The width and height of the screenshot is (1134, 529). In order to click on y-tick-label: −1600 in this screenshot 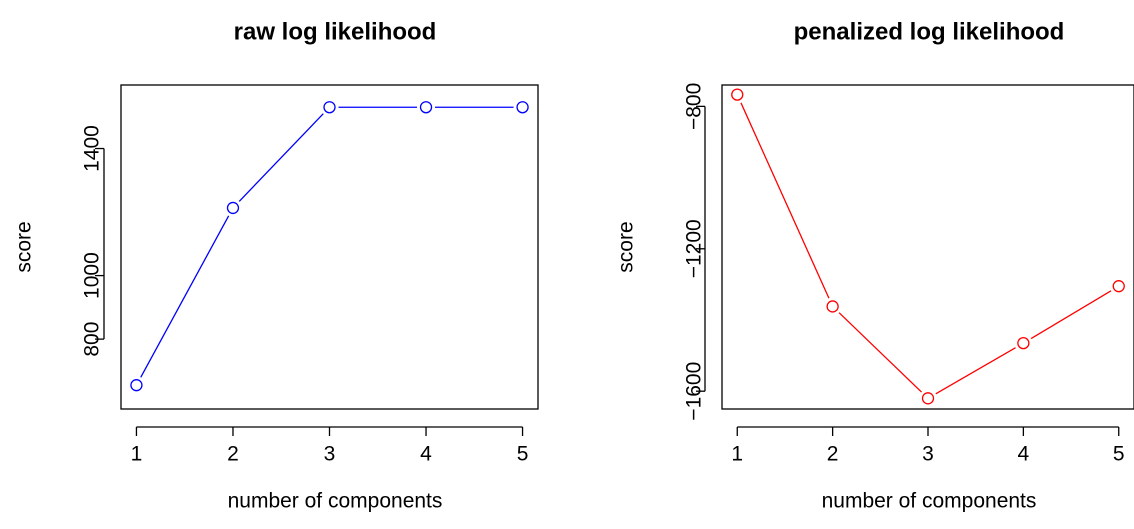, I will do `click(694, 391)`.